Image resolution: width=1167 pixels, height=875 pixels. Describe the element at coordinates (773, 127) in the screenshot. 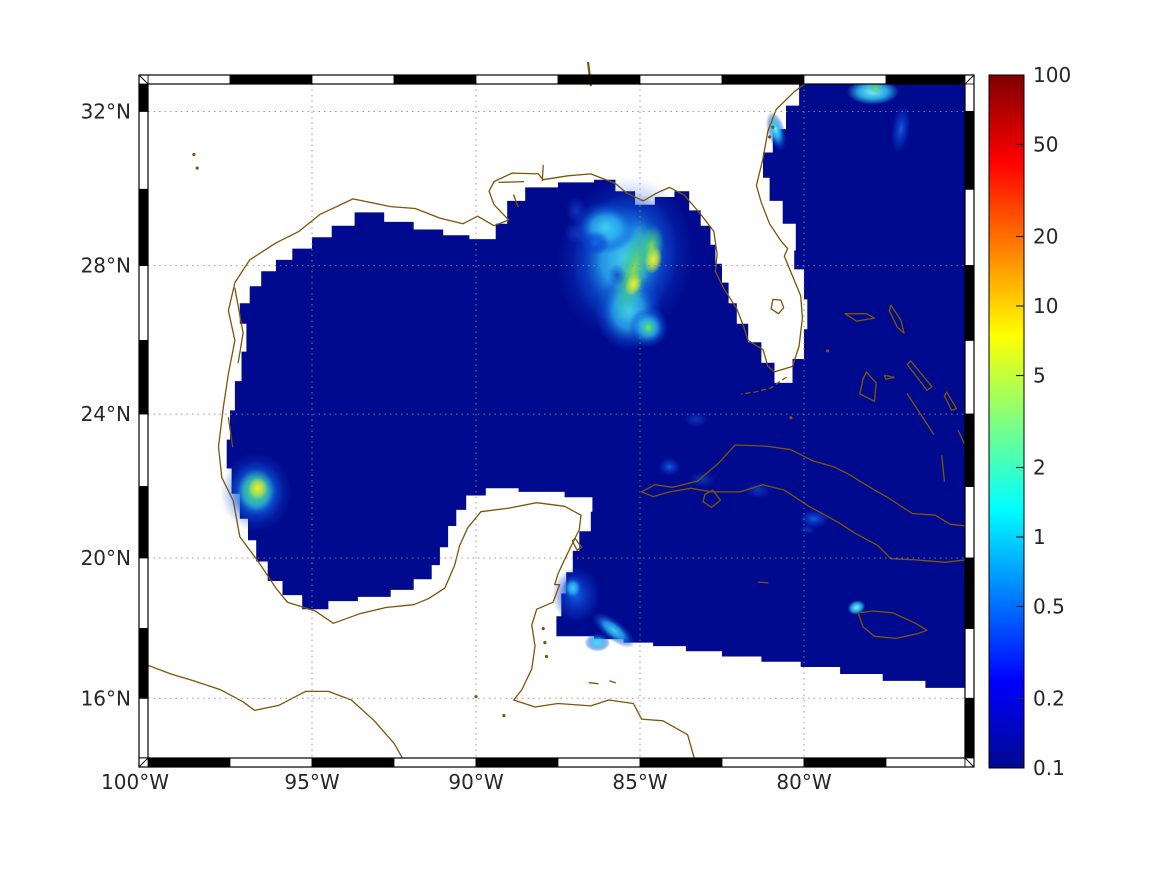

I see `coastline-georgia-islet-b` at that location.